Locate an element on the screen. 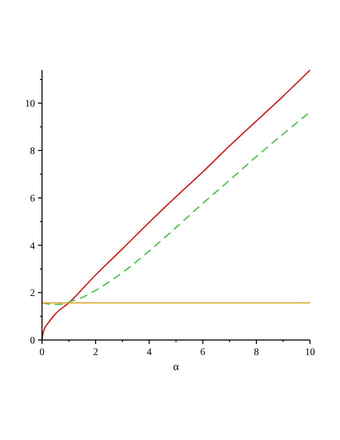  y-tick-label: 10 is located at coordinates (30, 104).